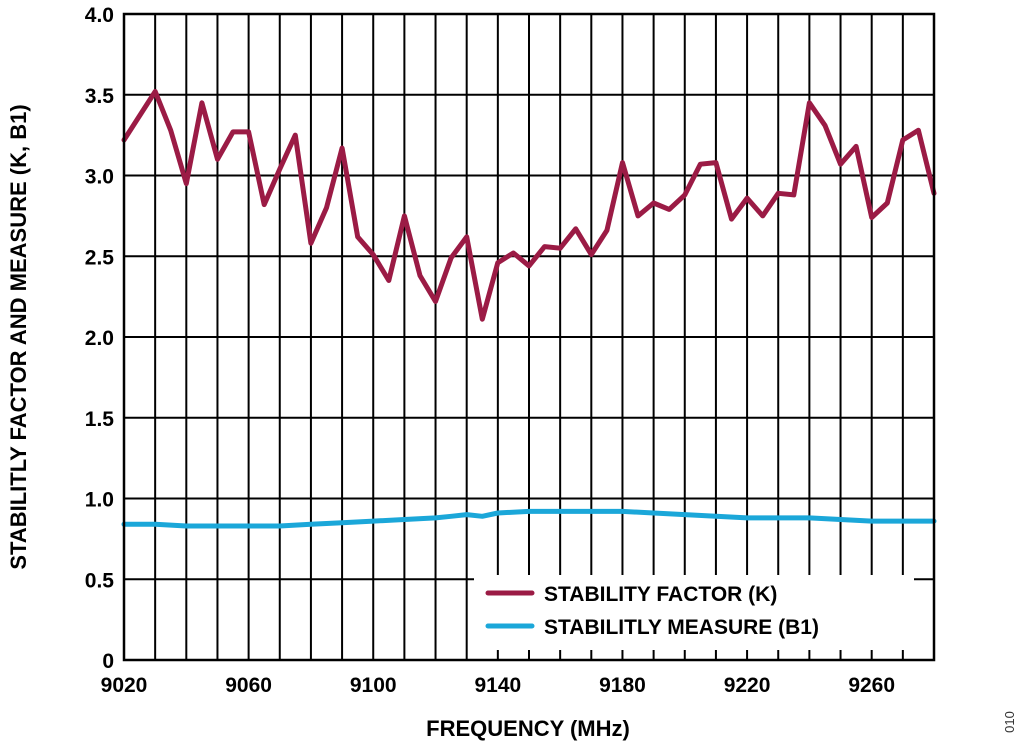 Image resolution: width=1024 pixels, height=750 pixels. What do you see at coordinates (18, 336) in the screenshot?
I see `y-axis-title: STABILITLY FACTOR AND MEASURE (K, B1)` at bounding box center [18, 336].